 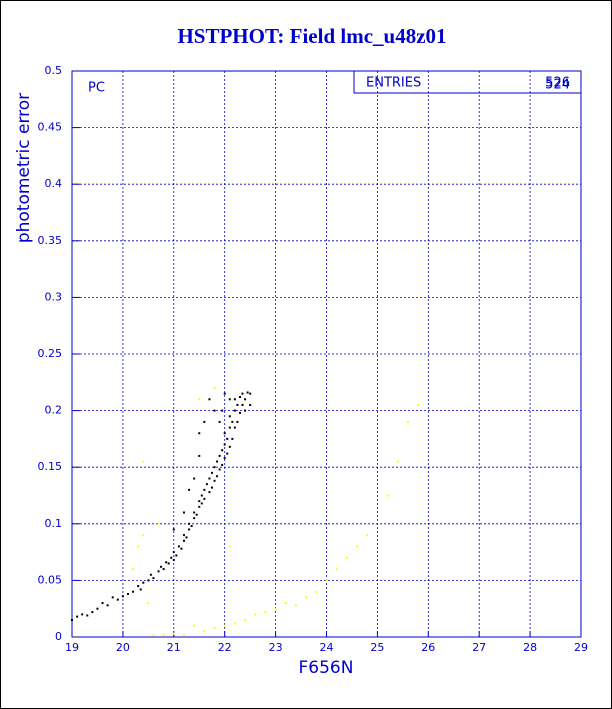 What do you see at coordinates (581, 647) in the screenshot?
I see `x-tick-label: 29` at bounding box center [581, 647].